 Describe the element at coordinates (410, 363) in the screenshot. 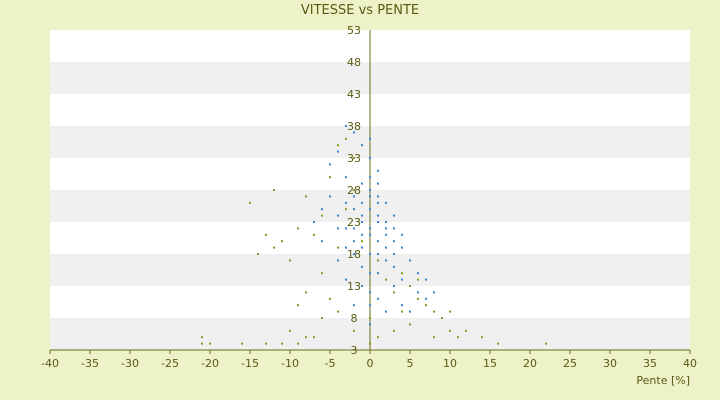

I see `x-tick-label: 5` at that location.